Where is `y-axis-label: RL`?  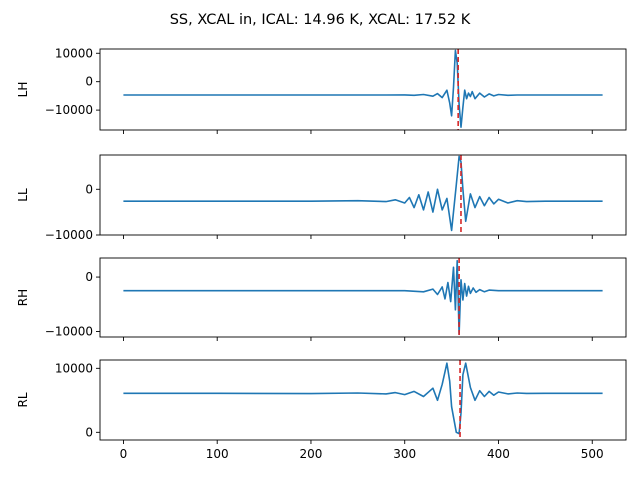
y-axis-label: RL is located at coordinates (23, 399).